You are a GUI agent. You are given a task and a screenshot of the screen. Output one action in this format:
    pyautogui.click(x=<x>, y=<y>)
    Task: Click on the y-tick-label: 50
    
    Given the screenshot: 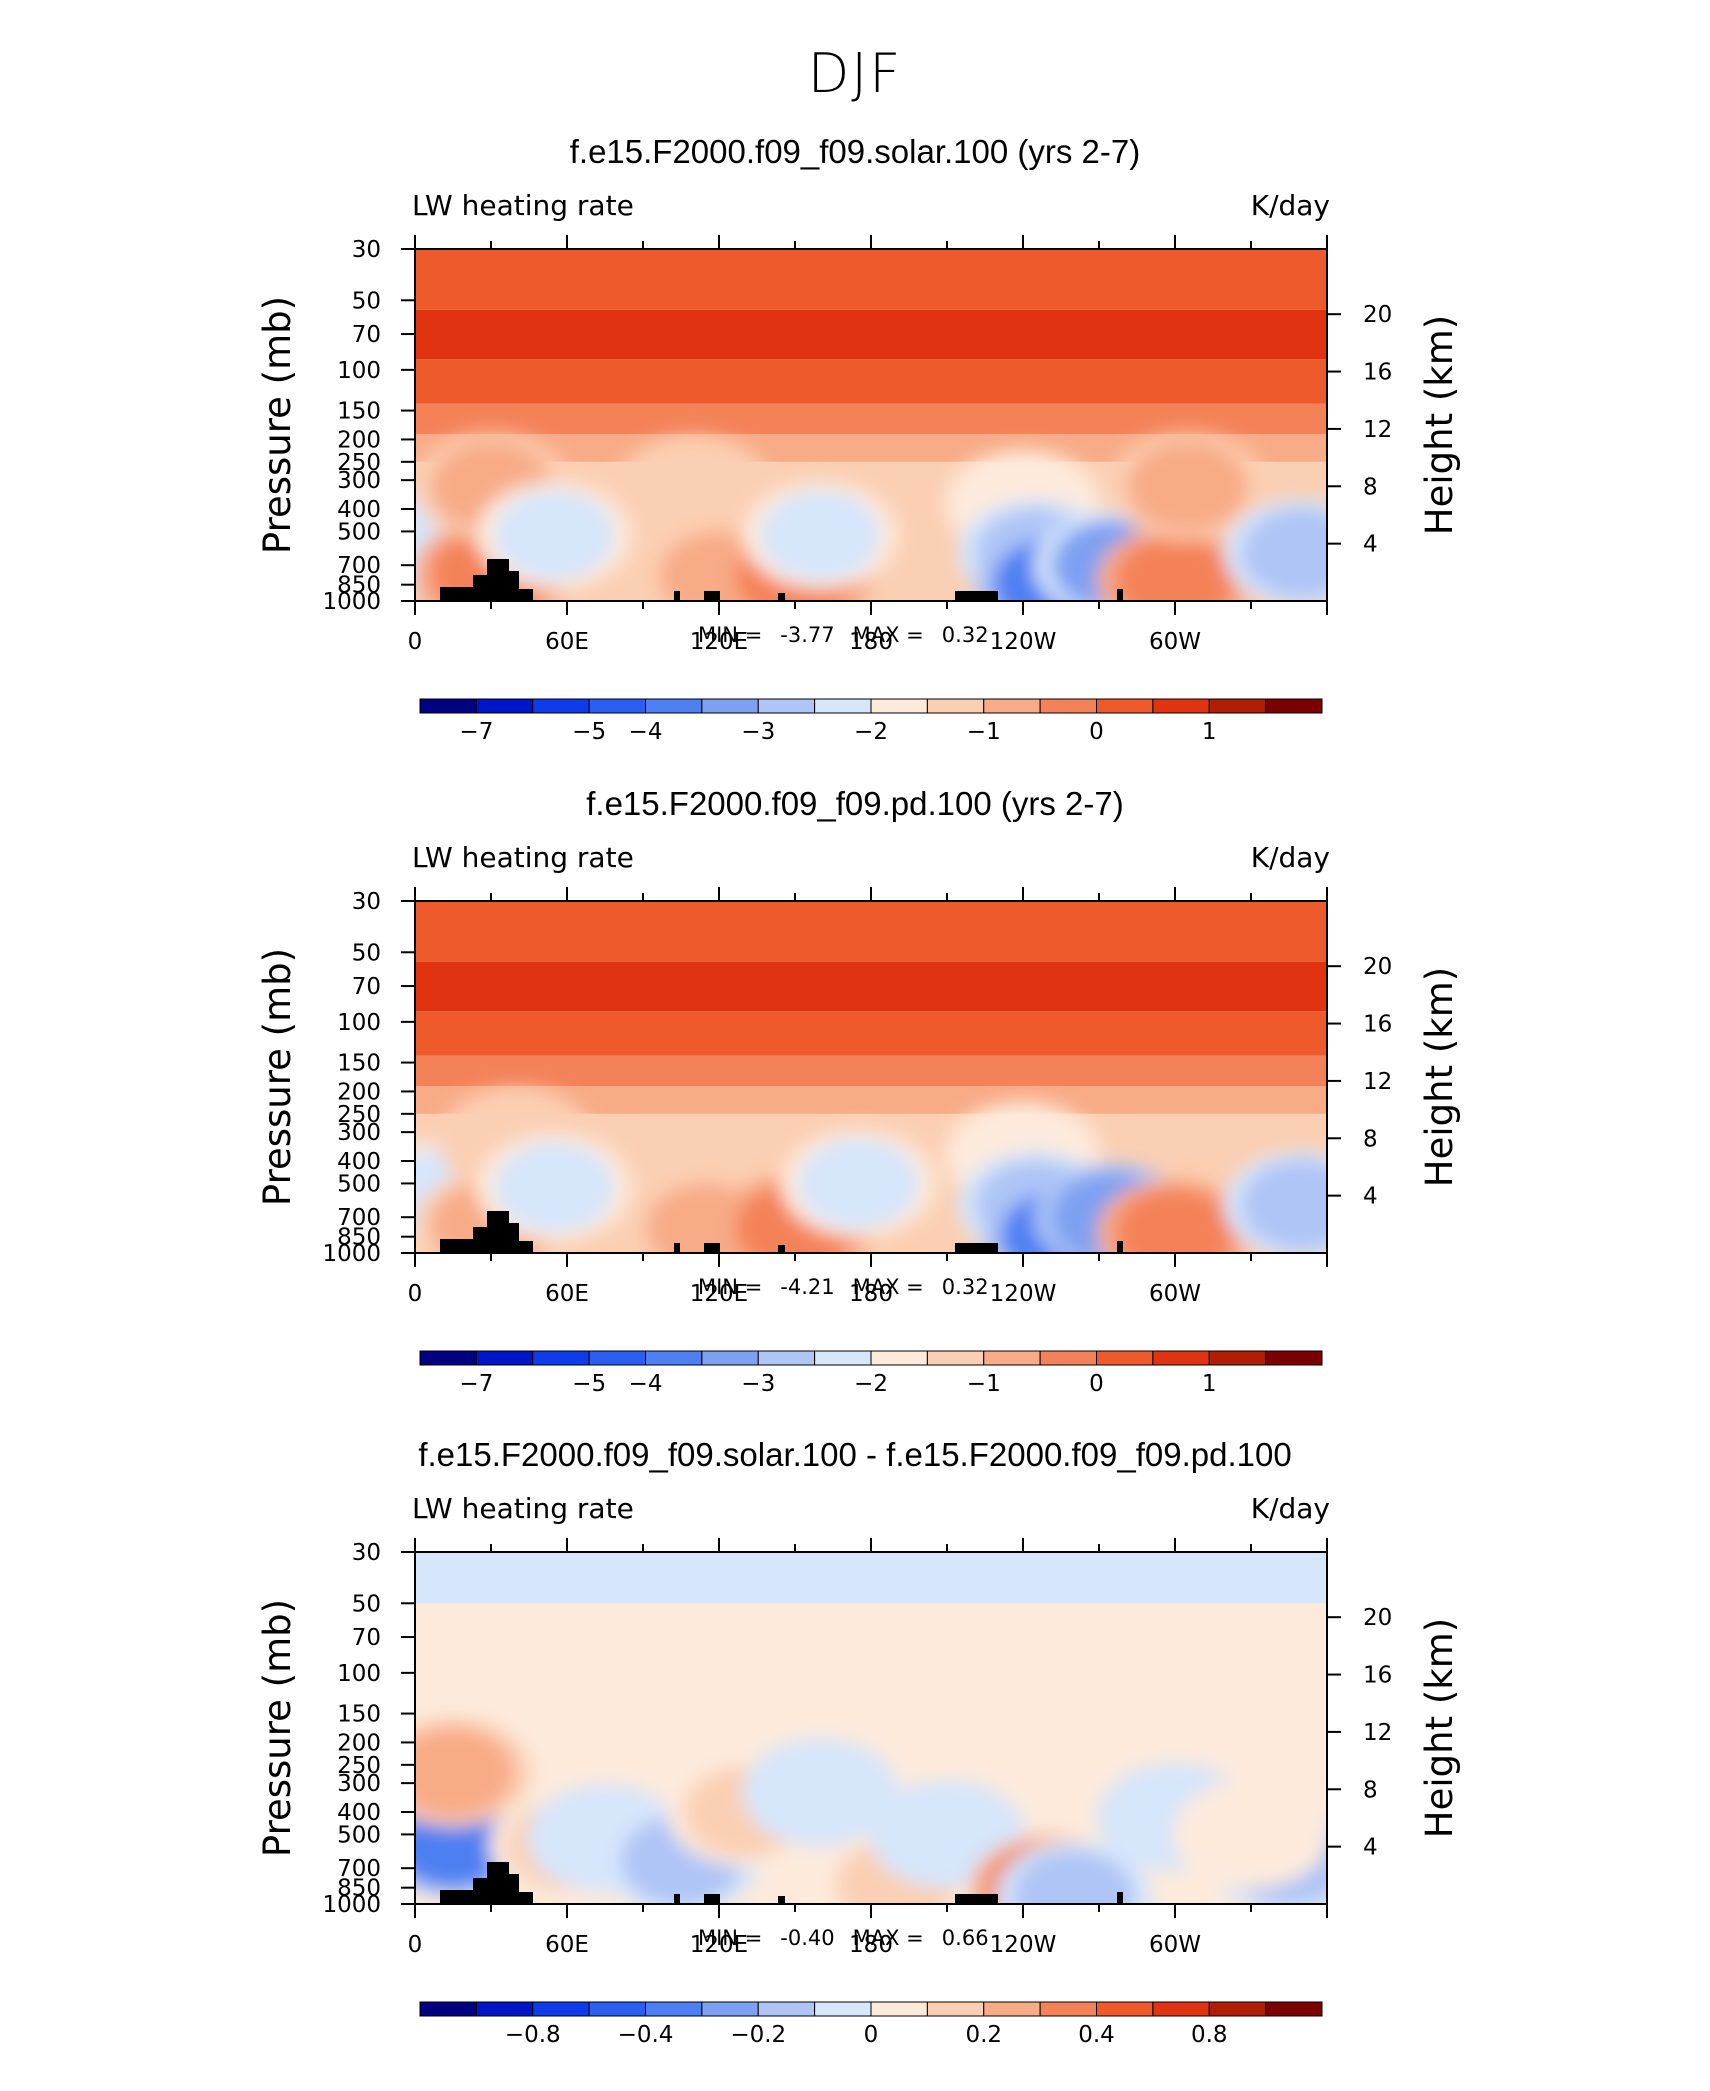 What is the action you would take?
    pyautogui.click(x=366, y=953)
    